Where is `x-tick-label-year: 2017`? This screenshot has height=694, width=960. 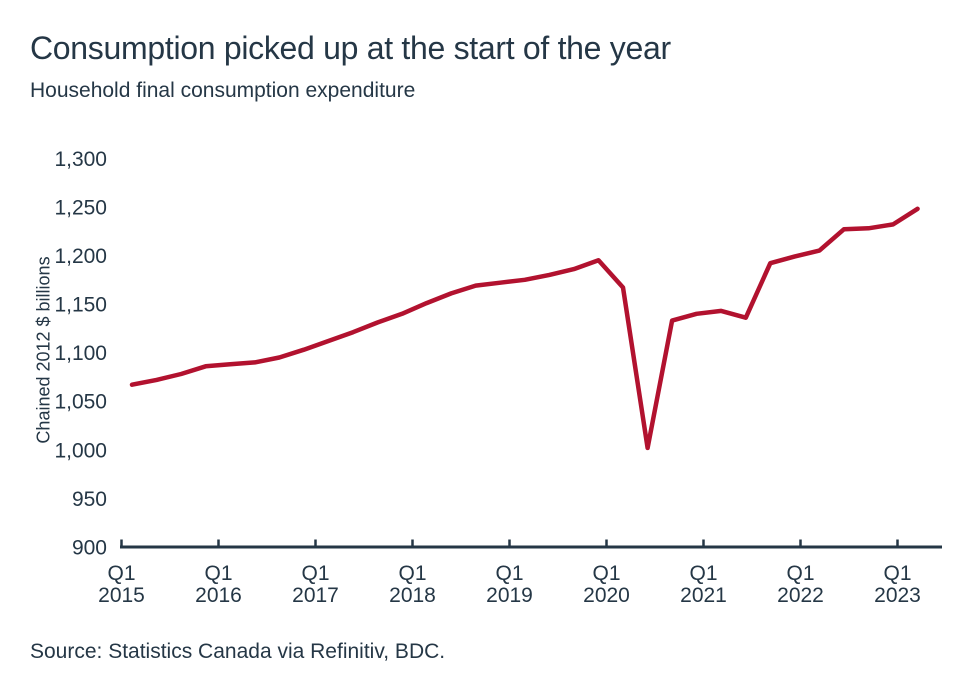
x-tick-label-year: 2017 is located at coordinates (315, 595).